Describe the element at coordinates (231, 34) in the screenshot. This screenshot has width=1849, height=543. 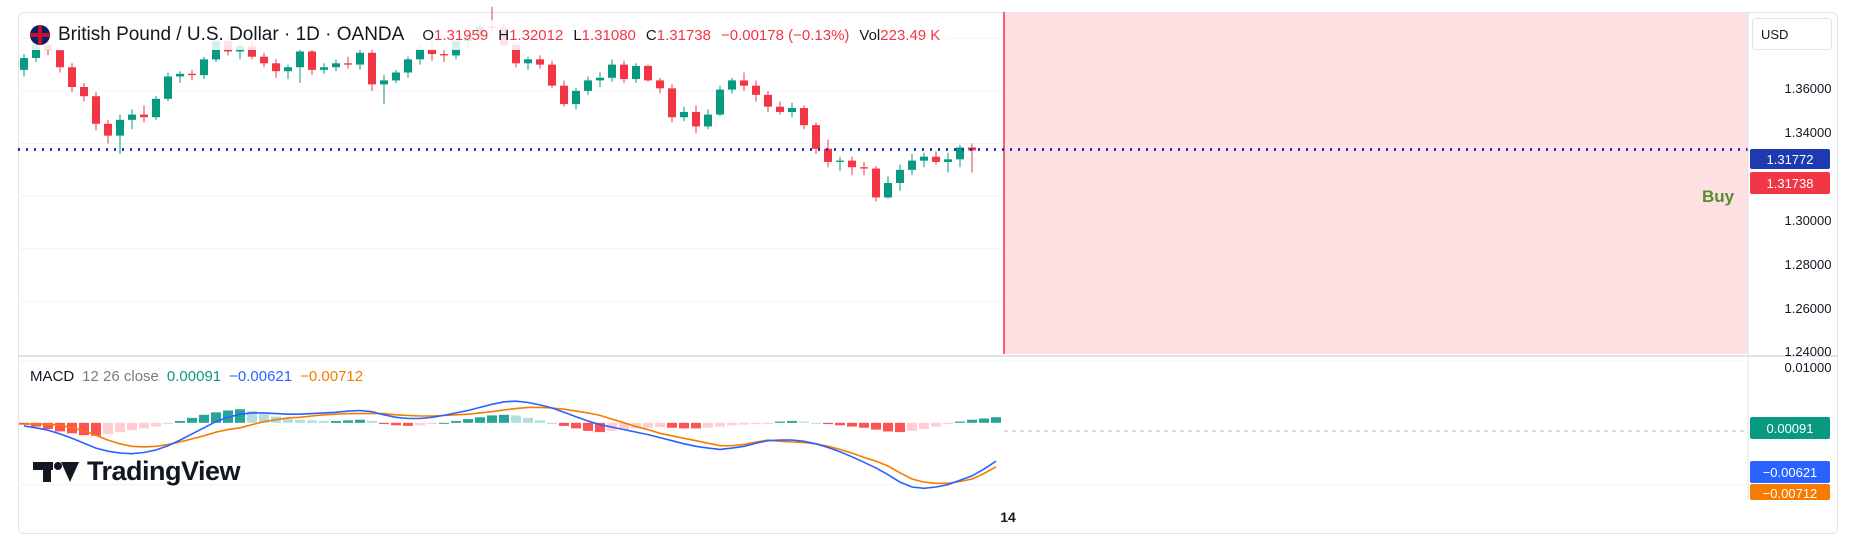
I see `symbol-title: British Pound / U.S. Dollar · 1D · OANDA` at that location.